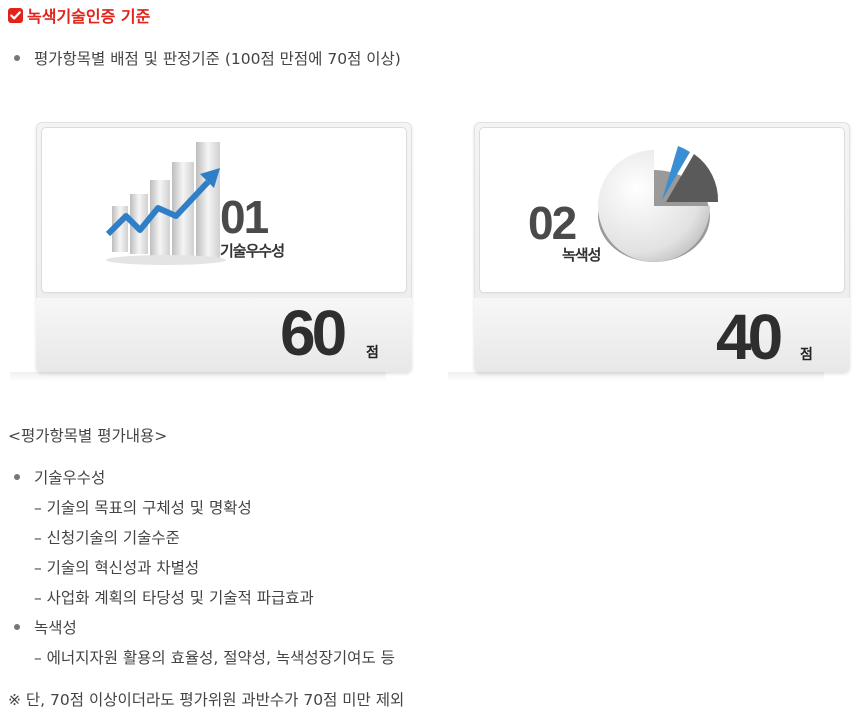  What do you see at coordinates (244, 217) in the screenshot?
I see `card-number: 01` at bounding box center [244, 217].